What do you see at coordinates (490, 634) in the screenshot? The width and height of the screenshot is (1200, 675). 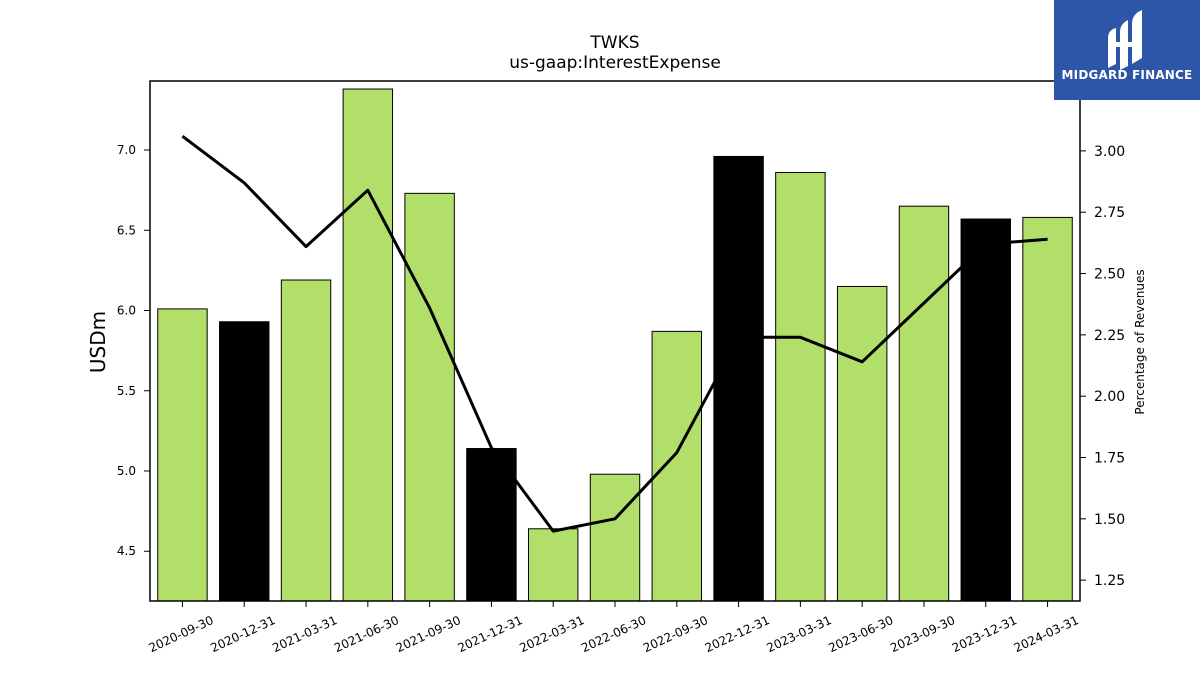 I see `x-tick-label: 2021-12-31` at bounding box center [490, 634].